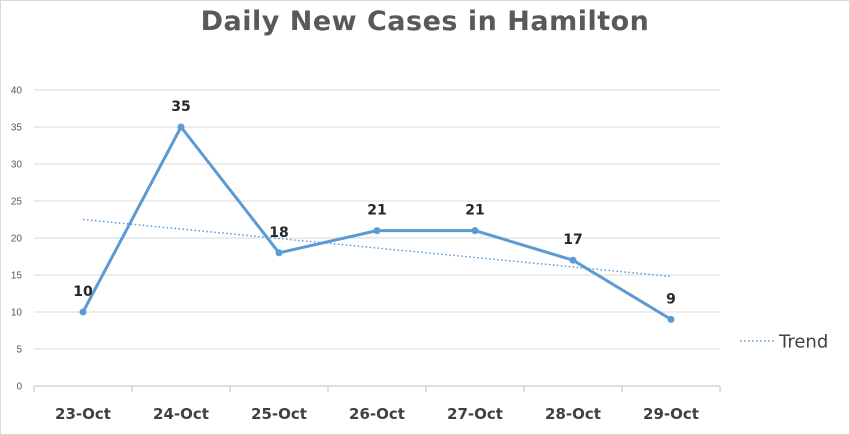 The height and width of the screenshot is (435, 850). I want to click on x-tick-label: 23-Oct, so click(83, 414).